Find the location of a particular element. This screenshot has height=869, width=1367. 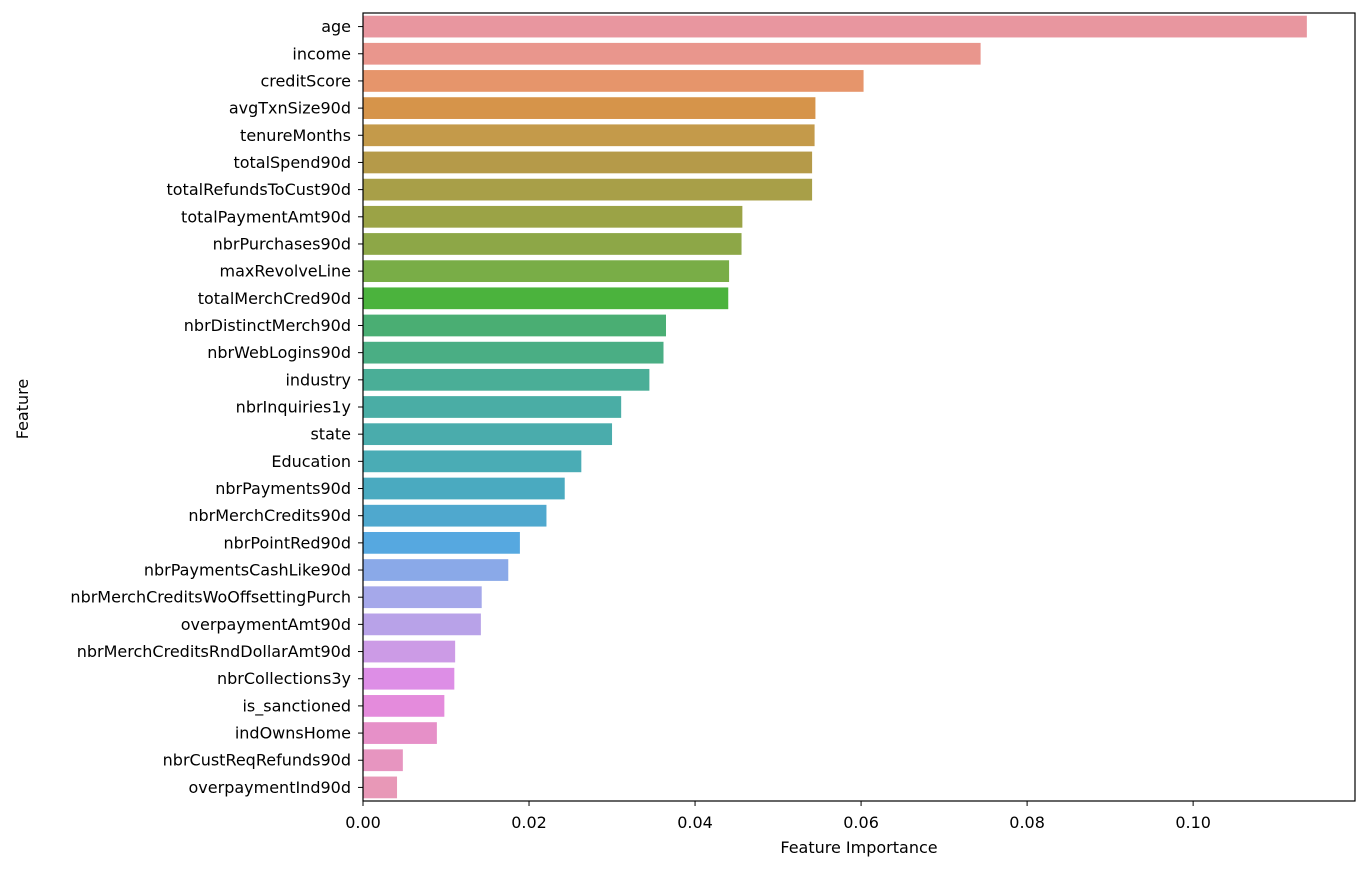

bar-Education is located at coordinates (472, 461).